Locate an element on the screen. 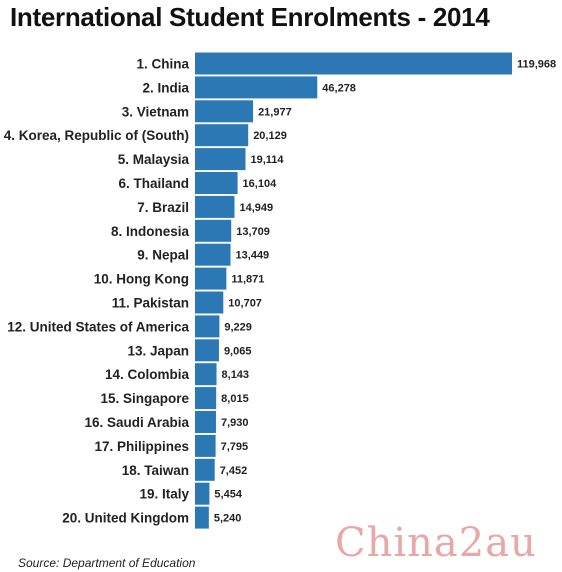  bar-korea-republic-of-south is located at coordinates (222, 135).